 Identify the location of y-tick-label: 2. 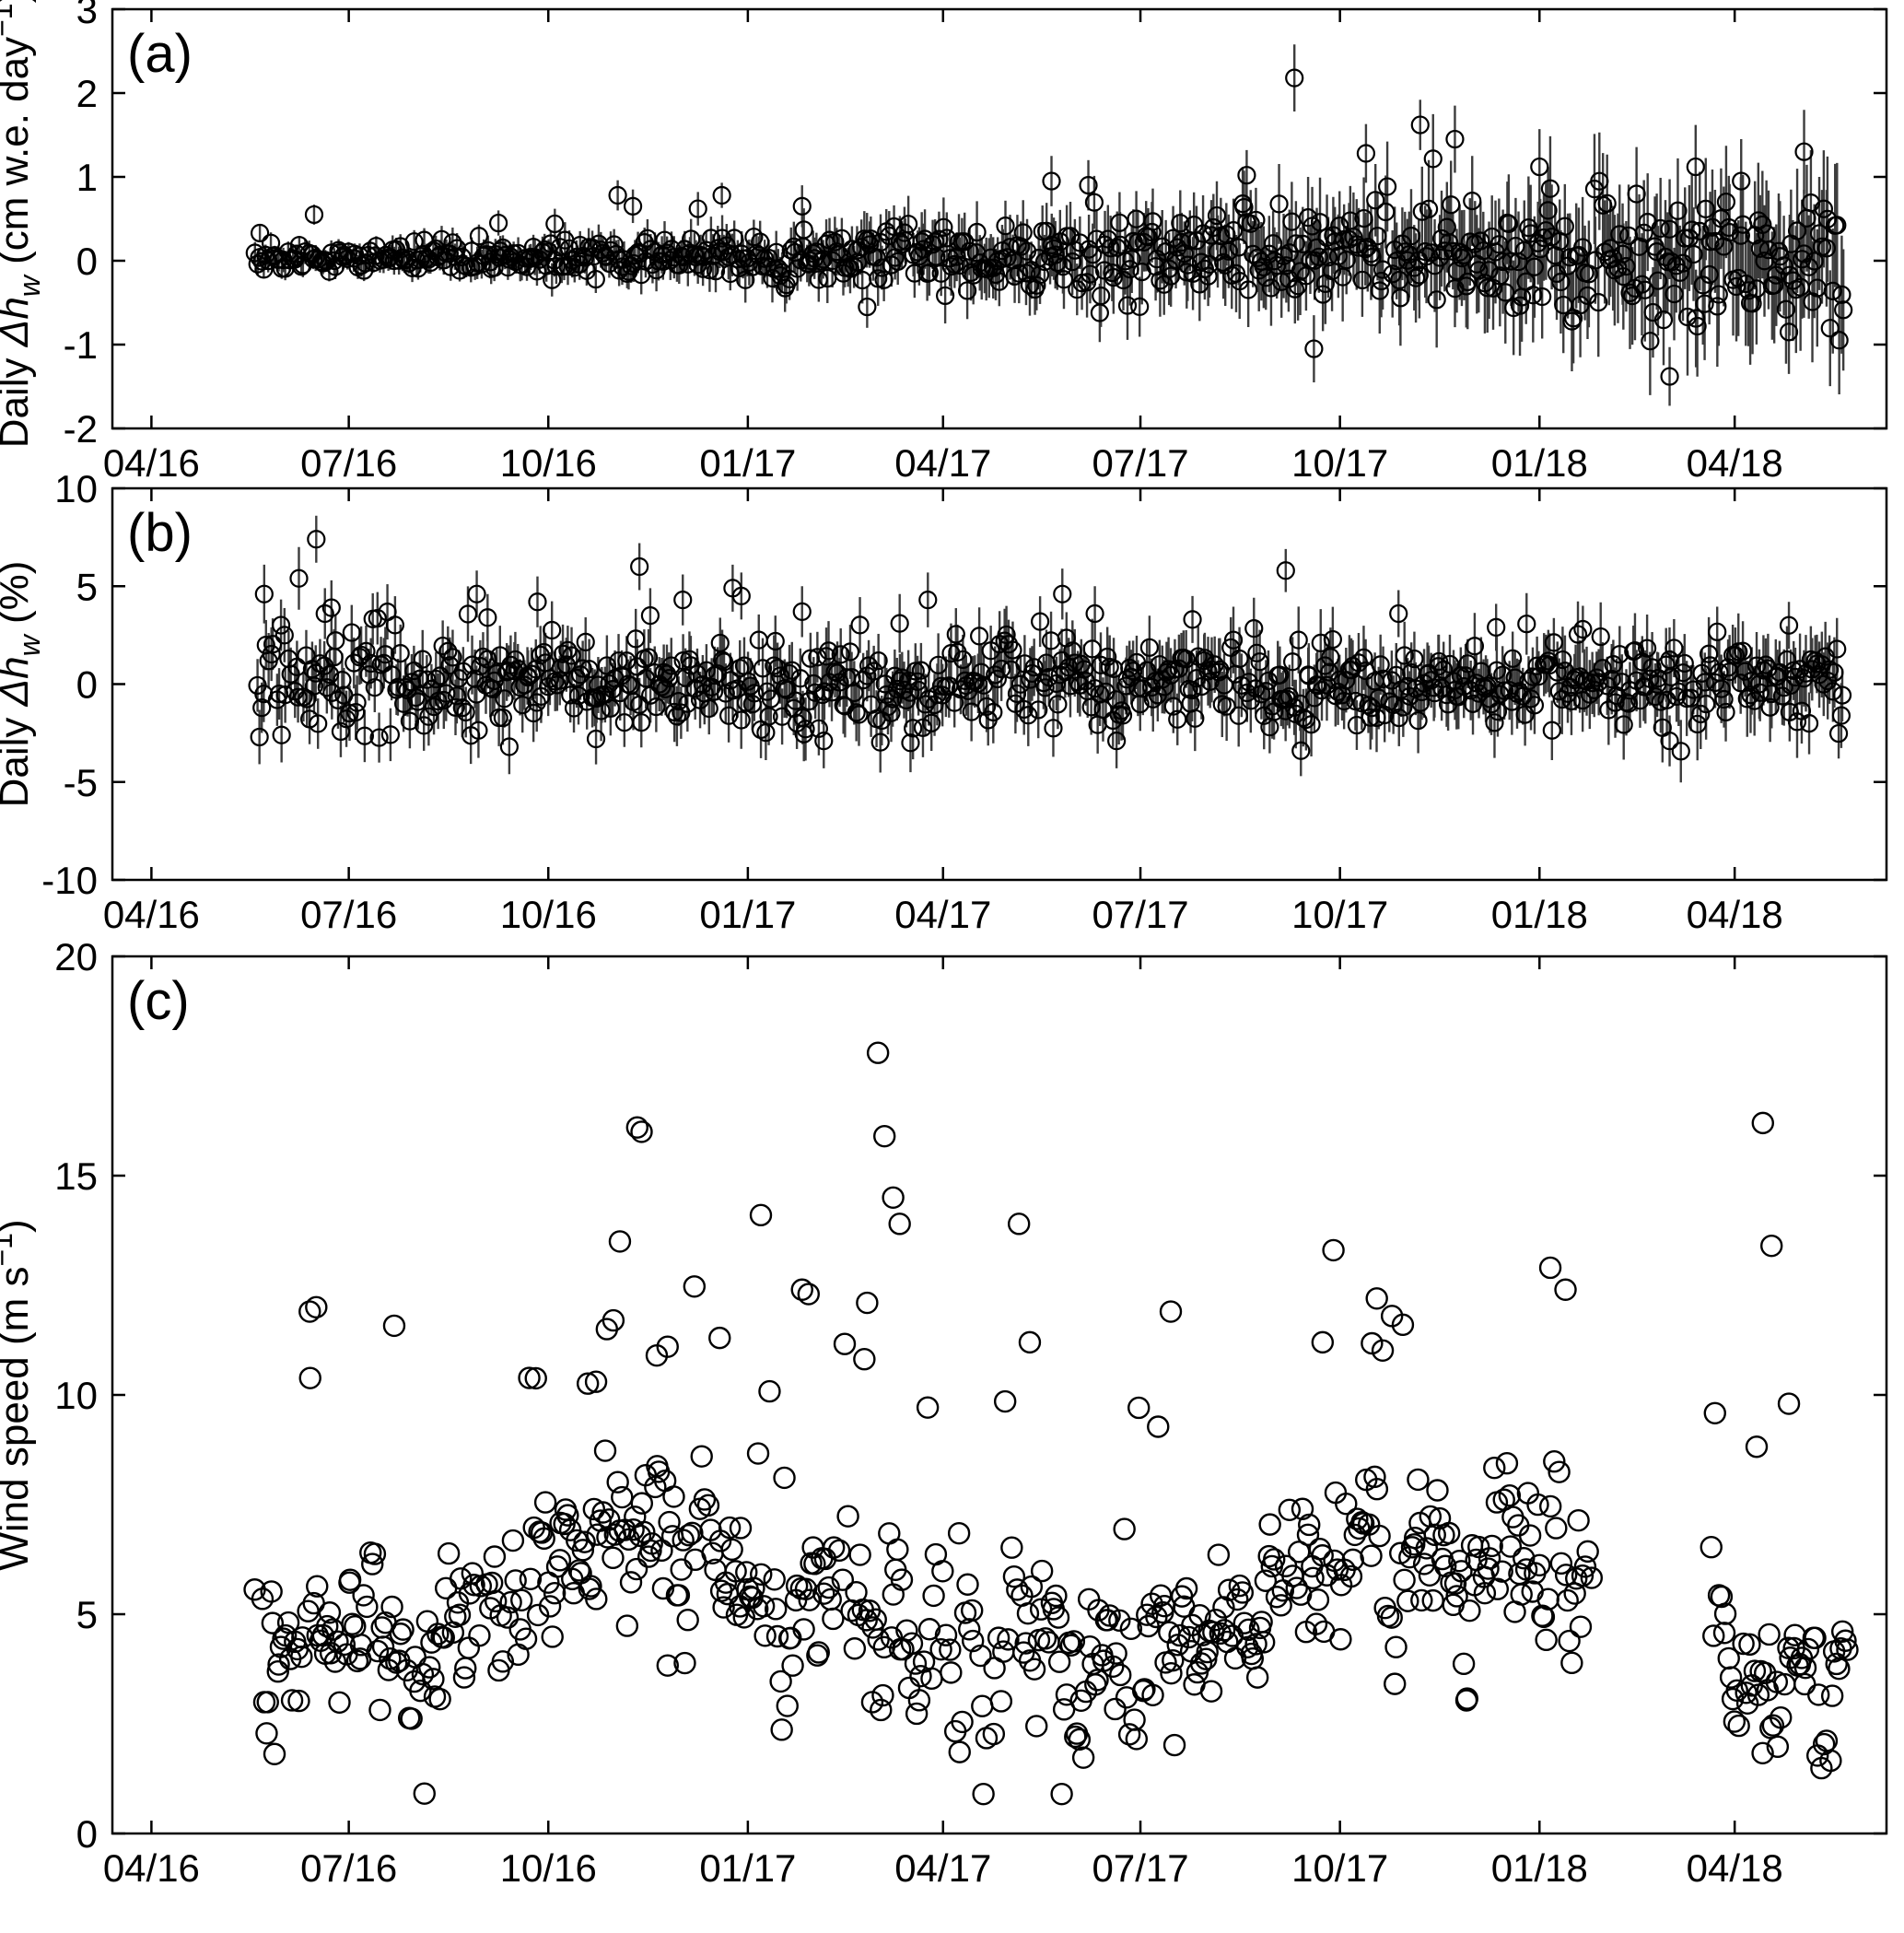
(87, 94).